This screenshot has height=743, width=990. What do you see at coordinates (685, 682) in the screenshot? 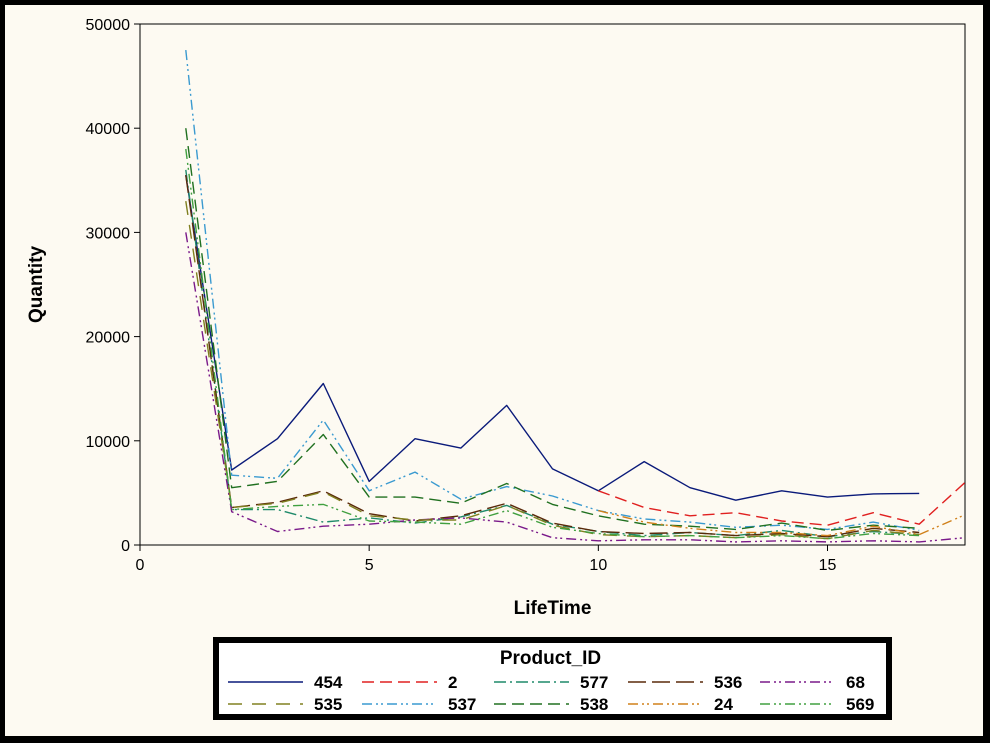
I see `legend-item-536: 536` at bounding box center [685, 682].